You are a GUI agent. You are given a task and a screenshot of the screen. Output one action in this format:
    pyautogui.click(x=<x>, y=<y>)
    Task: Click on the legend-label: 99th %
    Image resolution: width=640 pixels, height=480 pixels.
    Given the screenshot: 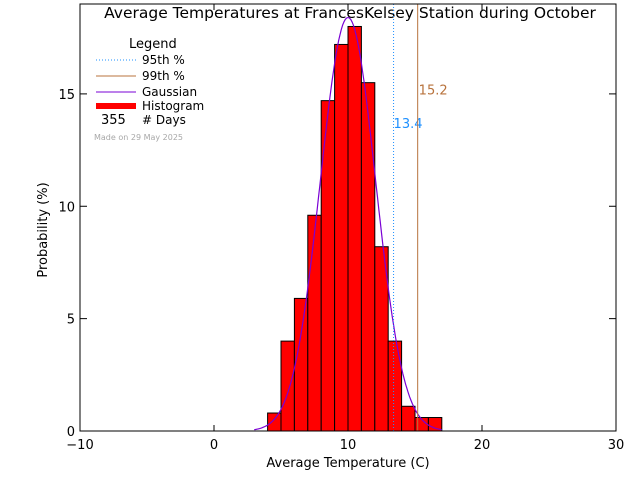 What is the action you would take?
    pyautogui.click(x=163, y=76)
    